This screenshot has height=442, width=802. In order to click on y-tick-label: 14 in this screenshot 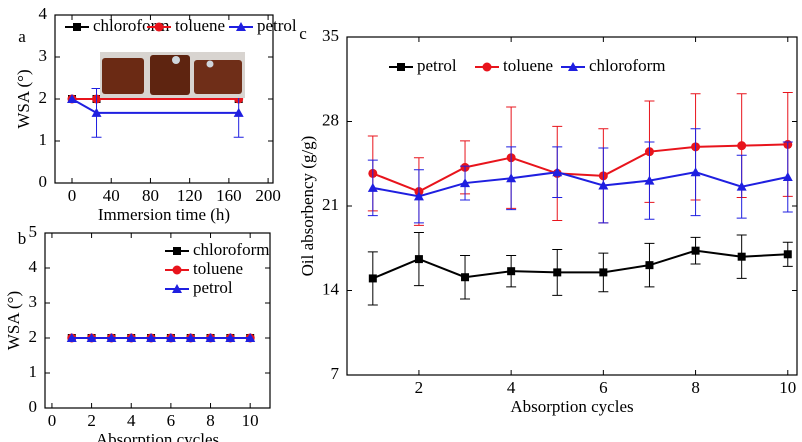, I will do `click(331, 288)`.